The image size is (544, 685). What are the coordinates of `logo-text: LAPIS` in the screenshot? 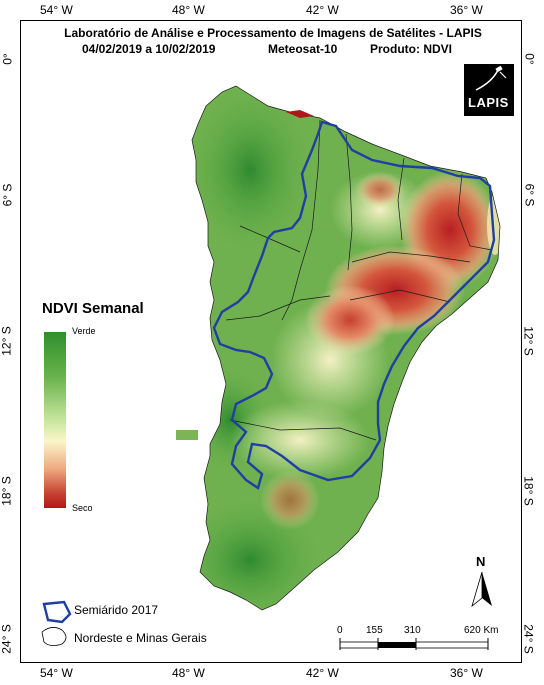 It's located at (488, 102).